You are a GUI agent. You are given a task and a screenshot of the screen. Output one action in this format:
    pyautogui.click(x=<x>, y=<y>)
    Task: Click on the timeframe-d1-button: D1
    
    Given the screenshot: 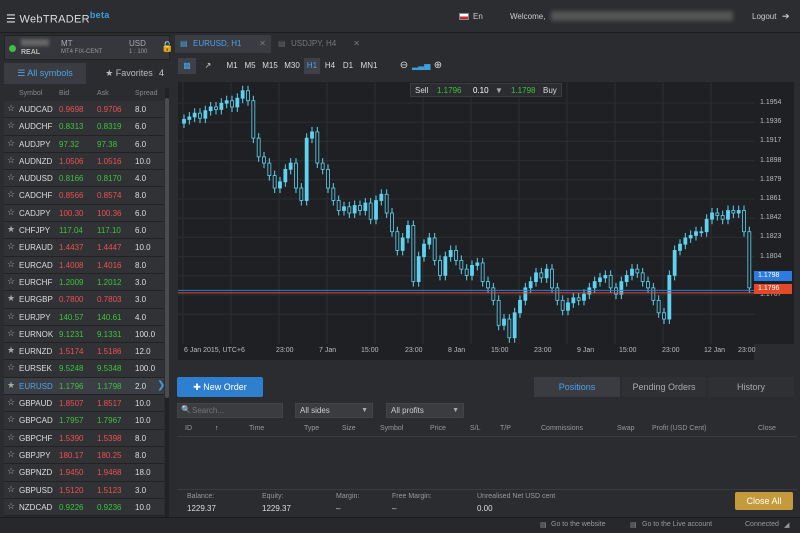 What is the action you would take?
    pyautogui.click(x=348, y=65)
    